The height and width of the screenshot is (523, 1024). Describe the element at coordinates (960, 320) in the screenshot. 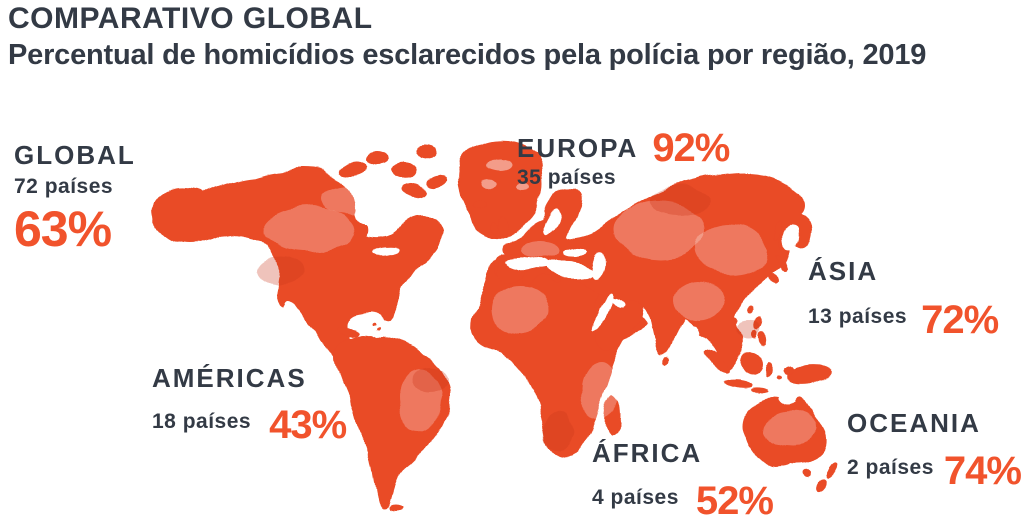

I see `region-percent: 72%` at that location.